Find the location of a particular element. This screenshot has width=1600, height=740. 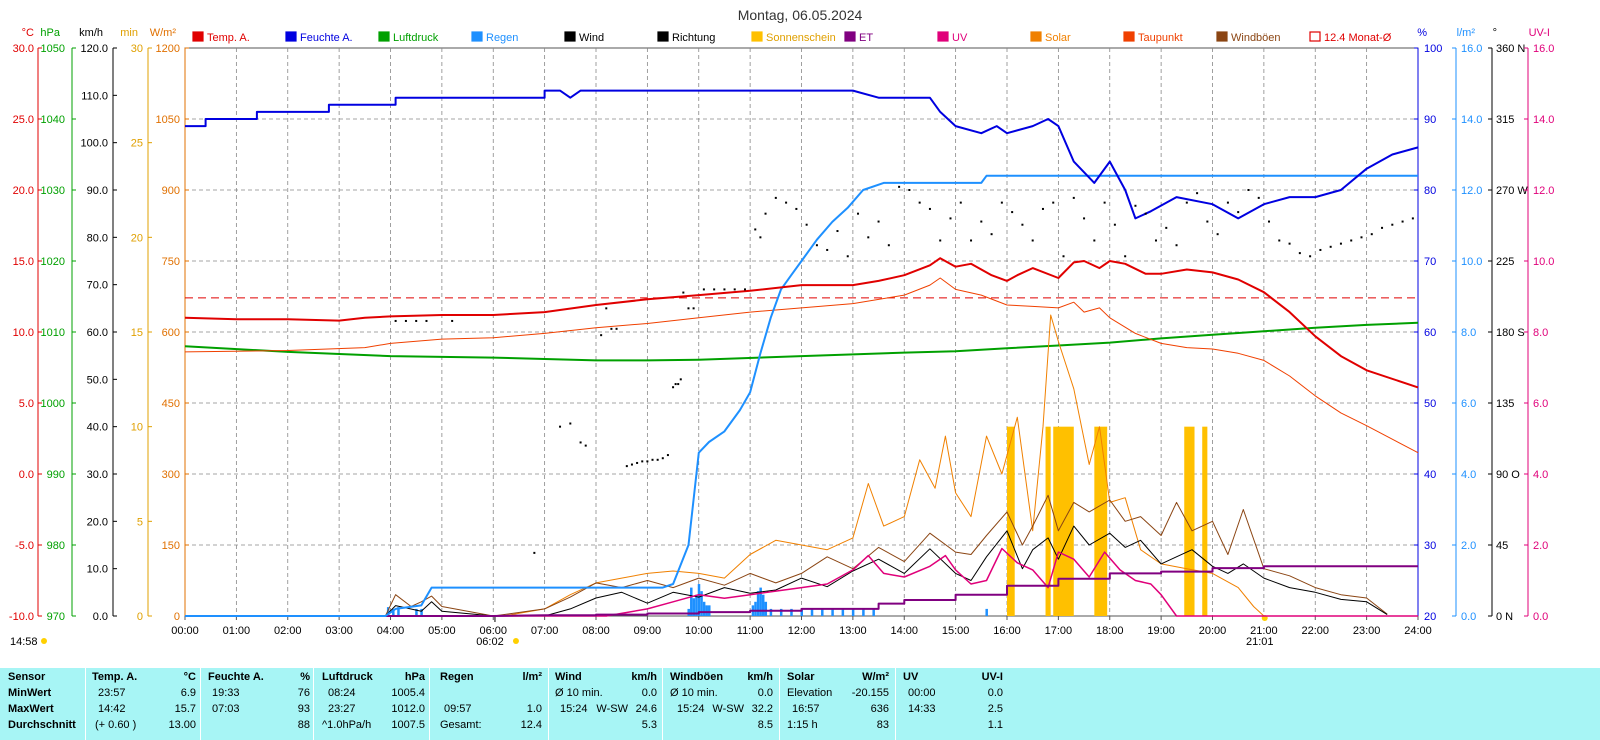

axis-label-wind: 60.0 is located at coordinates (97, 333).